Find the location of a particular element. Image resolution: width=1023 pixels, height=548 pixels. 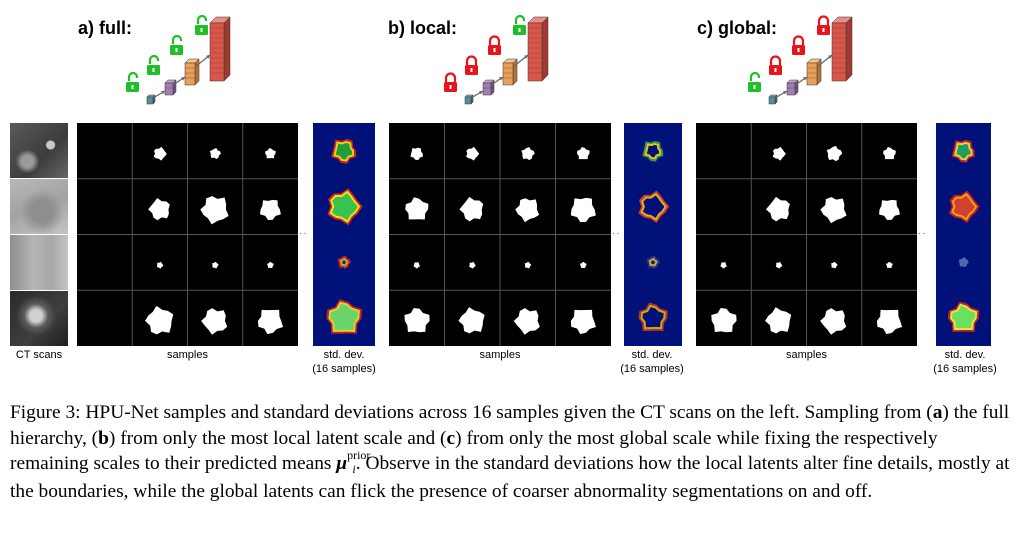

ct-scans-strip is located at coordinates (39, 234).